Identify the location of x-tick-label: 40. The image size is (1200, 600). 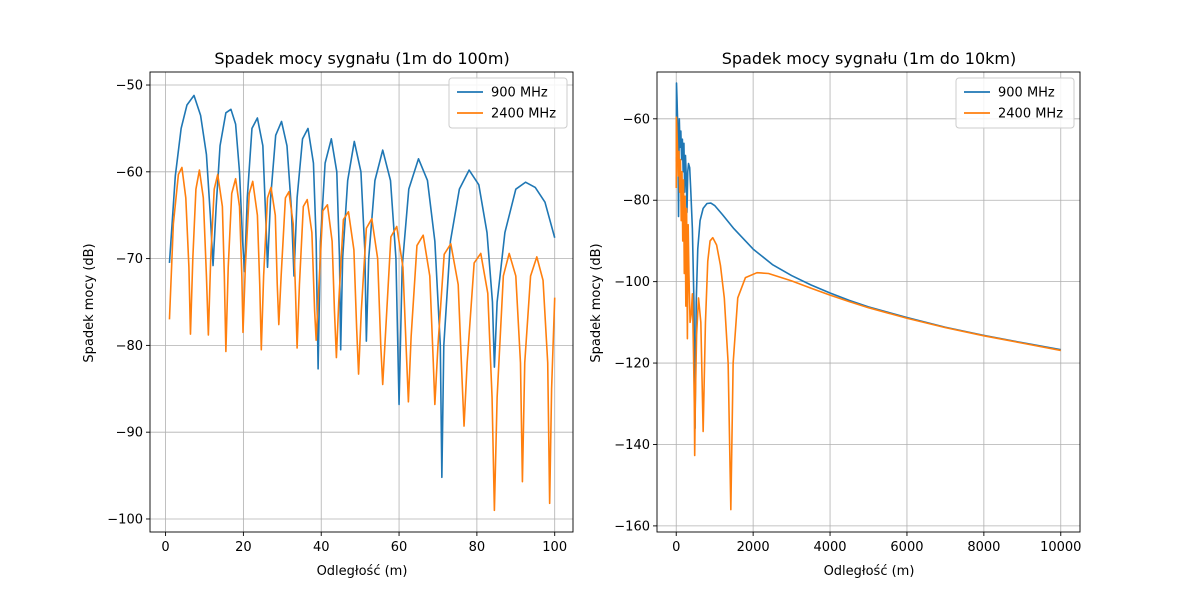
(321, 547).